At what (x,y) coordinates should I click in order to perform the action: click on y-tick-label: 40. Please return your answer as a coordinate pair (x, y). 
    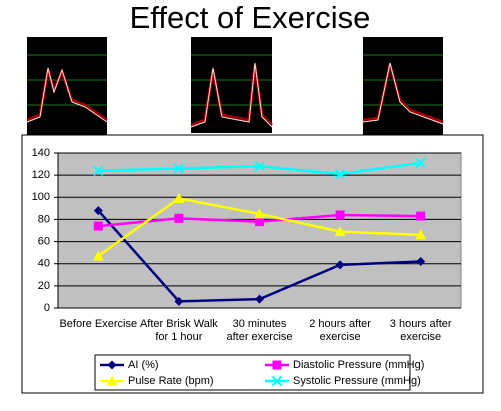
    Looking at the image, I should click on (44, 264).